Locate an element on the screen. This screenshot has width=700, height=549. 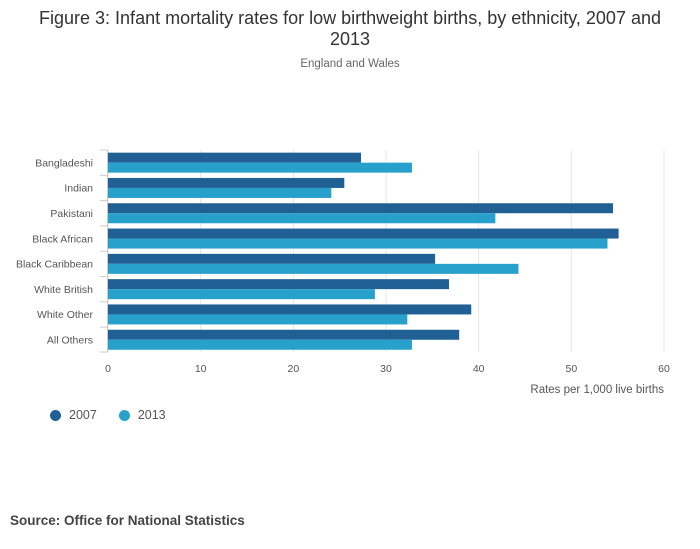
bar-2013-black-caribbean is located at coordinates (313, 268).